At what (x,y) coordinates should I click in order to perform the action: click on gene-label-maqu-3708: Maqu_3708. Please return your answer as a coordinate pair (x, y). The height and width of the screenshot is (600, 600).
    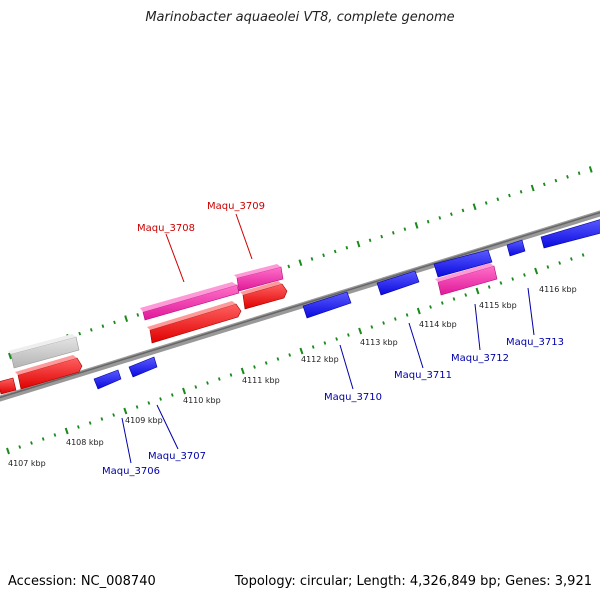
    Looking at the image, I should click on (166, 228).